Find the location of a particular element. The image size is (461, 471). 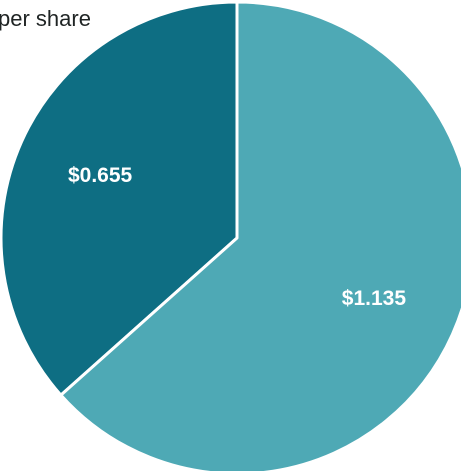

slice-value-label-1: $0.655 is located at coordinates (100, 175).